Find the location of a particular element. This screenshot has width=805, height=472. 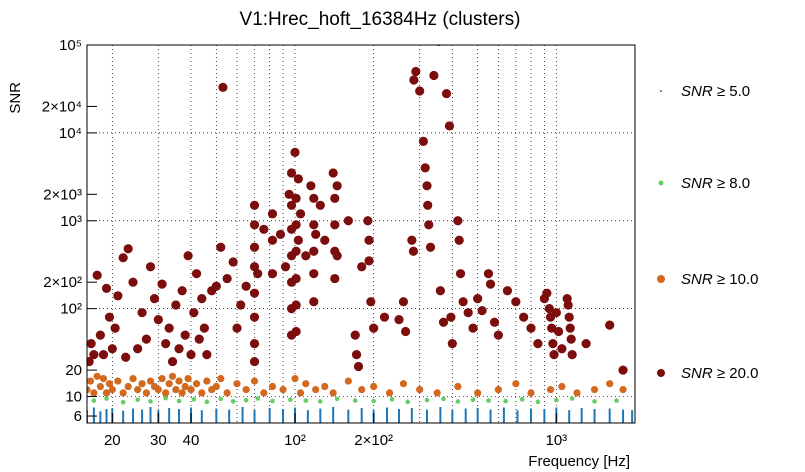

x-tick-label: 10³ is located at coordinates (556, 440).